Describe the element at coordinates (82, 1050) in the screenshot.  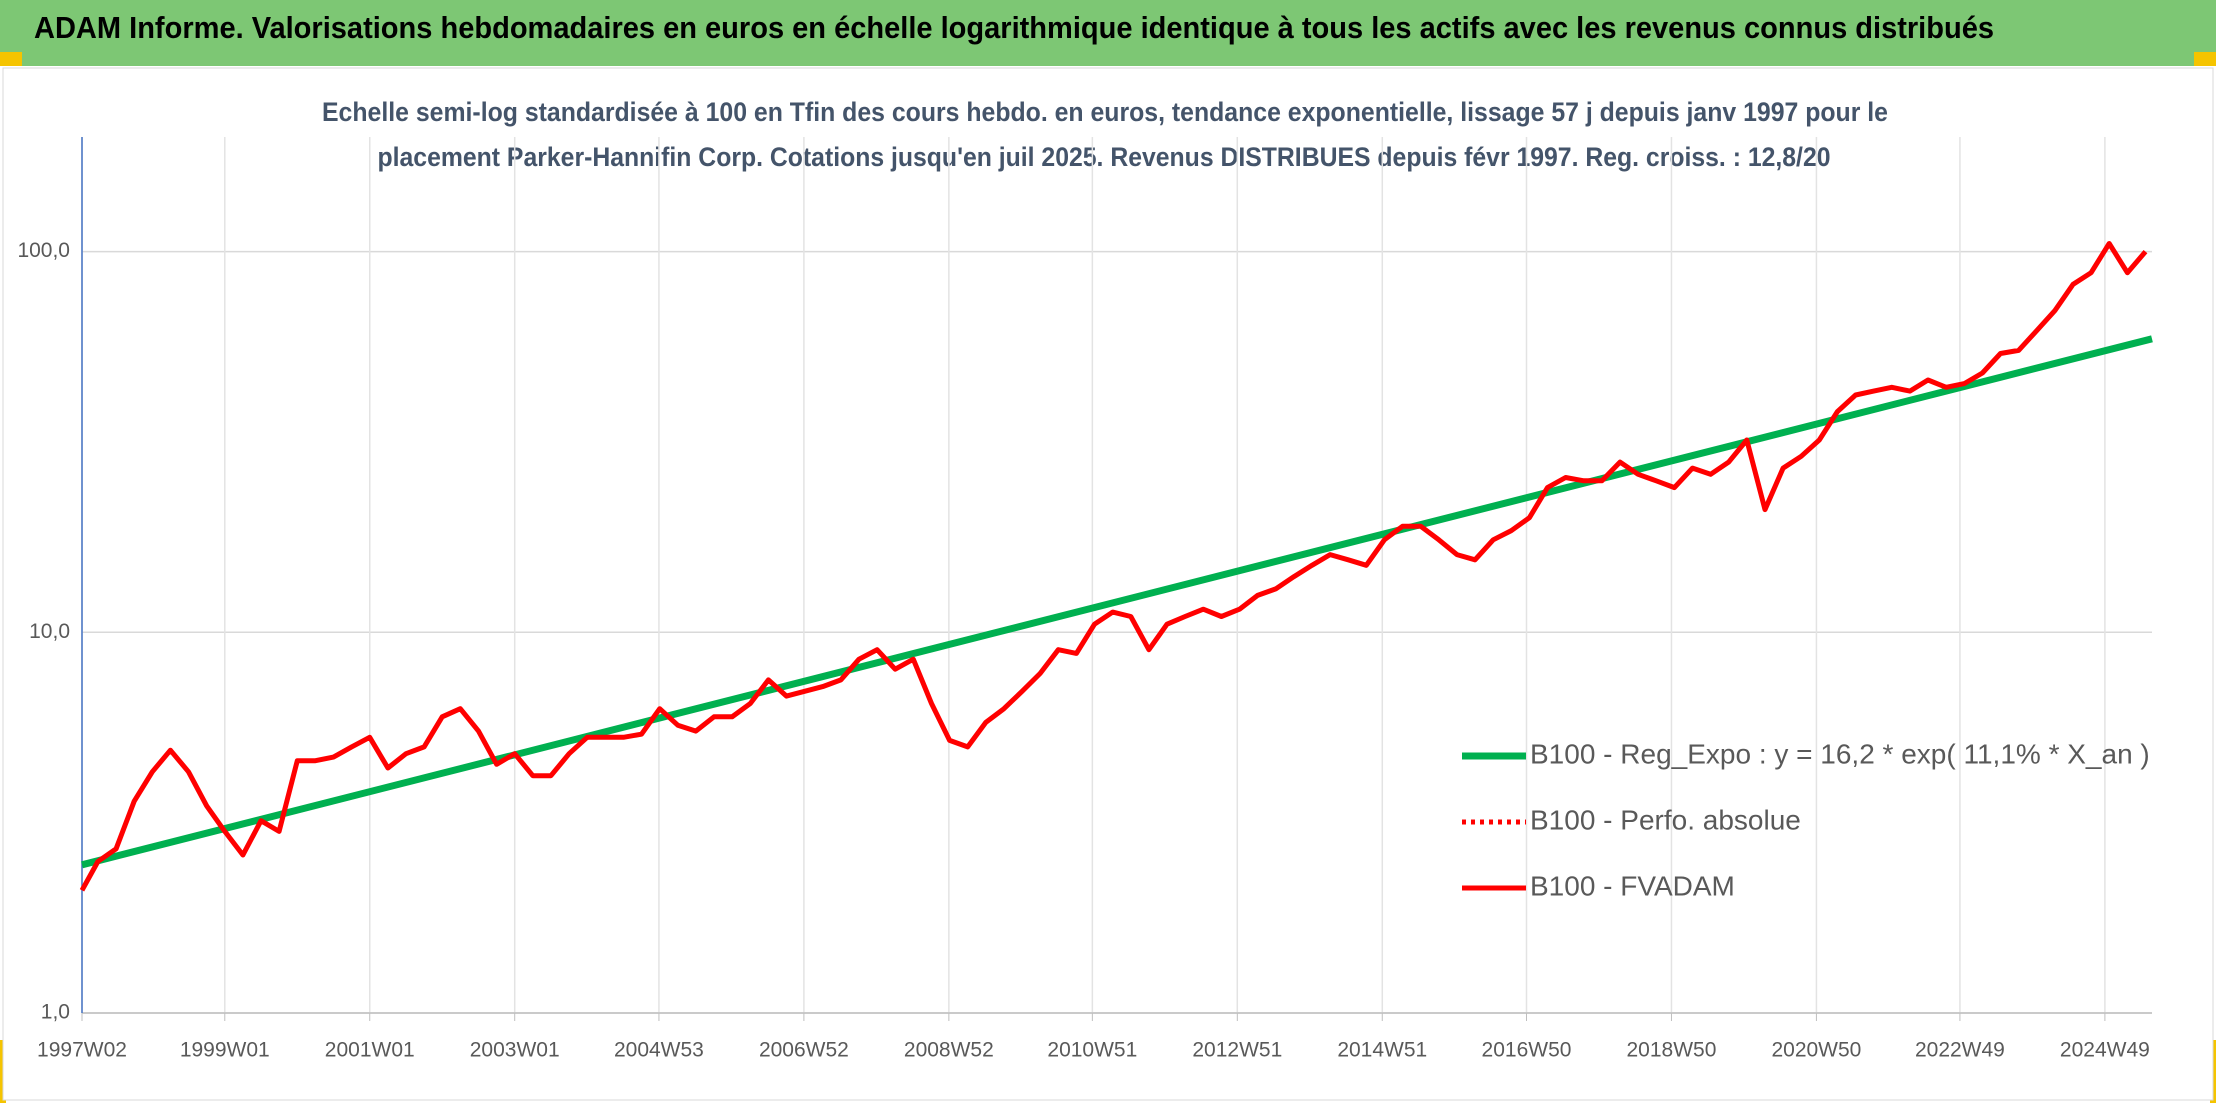
I see `x-tick-label: 1997W02` at that location.